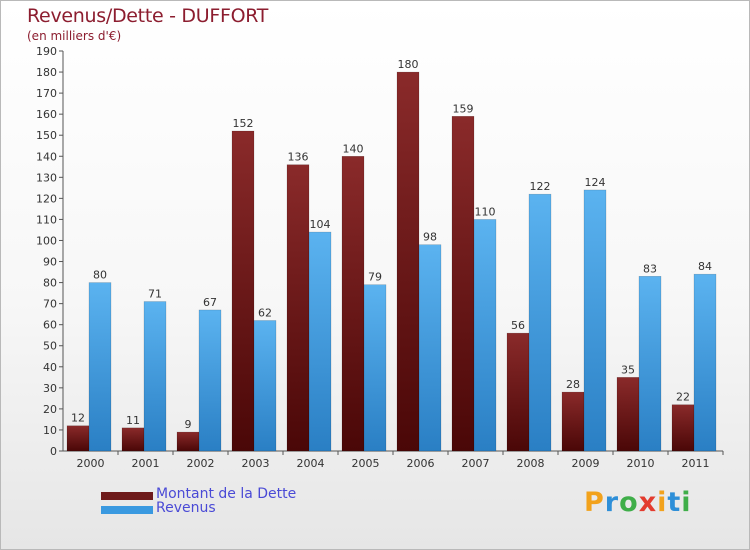 This screenshot has height=550, width=750. I want to click on brand-logo: Proxiti, so click(638, 502).